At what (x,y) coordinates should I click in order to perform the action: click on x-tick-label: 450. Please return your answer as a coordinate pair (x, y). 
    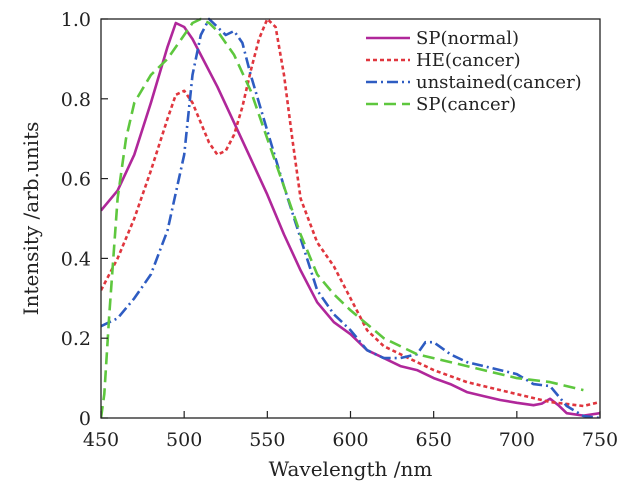
    Looking at the image, I should click on (101, 440).